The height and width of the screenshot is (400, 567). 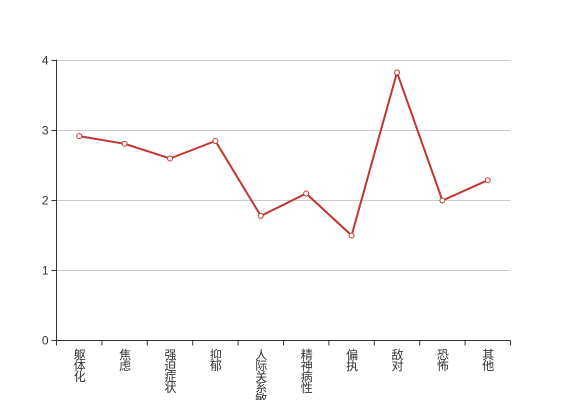 What do you see at coordinates (488, 359) in the screenshot?
I see `x-tick-label: 其他` at bounding box center [488, 359].